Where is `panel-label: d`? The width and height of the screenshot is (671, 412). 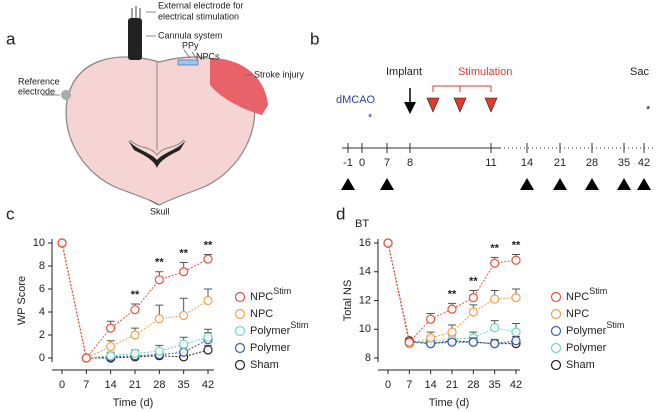 panel-label: d is located at coordinates (340, 213).